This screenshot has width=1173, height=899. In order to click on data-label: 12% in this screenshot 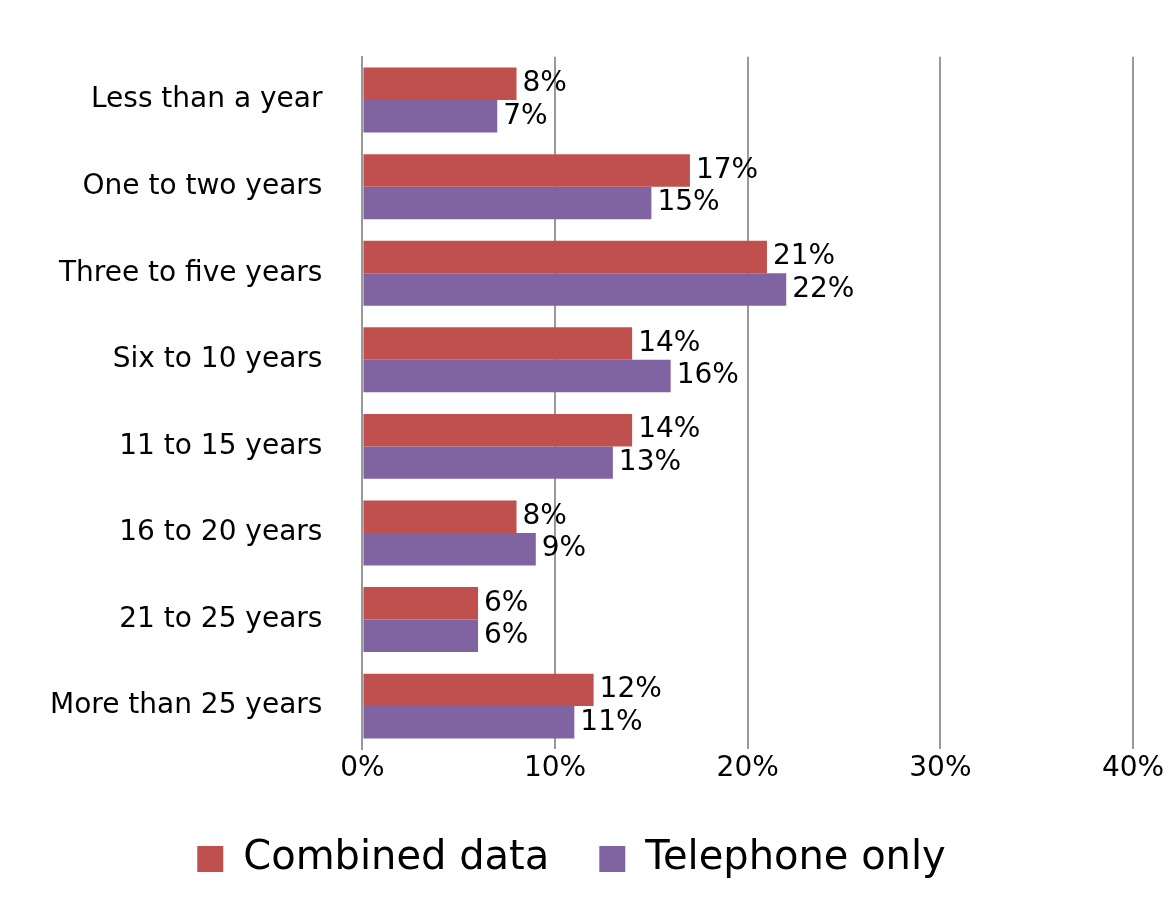, I will do `click(630, 688)`.